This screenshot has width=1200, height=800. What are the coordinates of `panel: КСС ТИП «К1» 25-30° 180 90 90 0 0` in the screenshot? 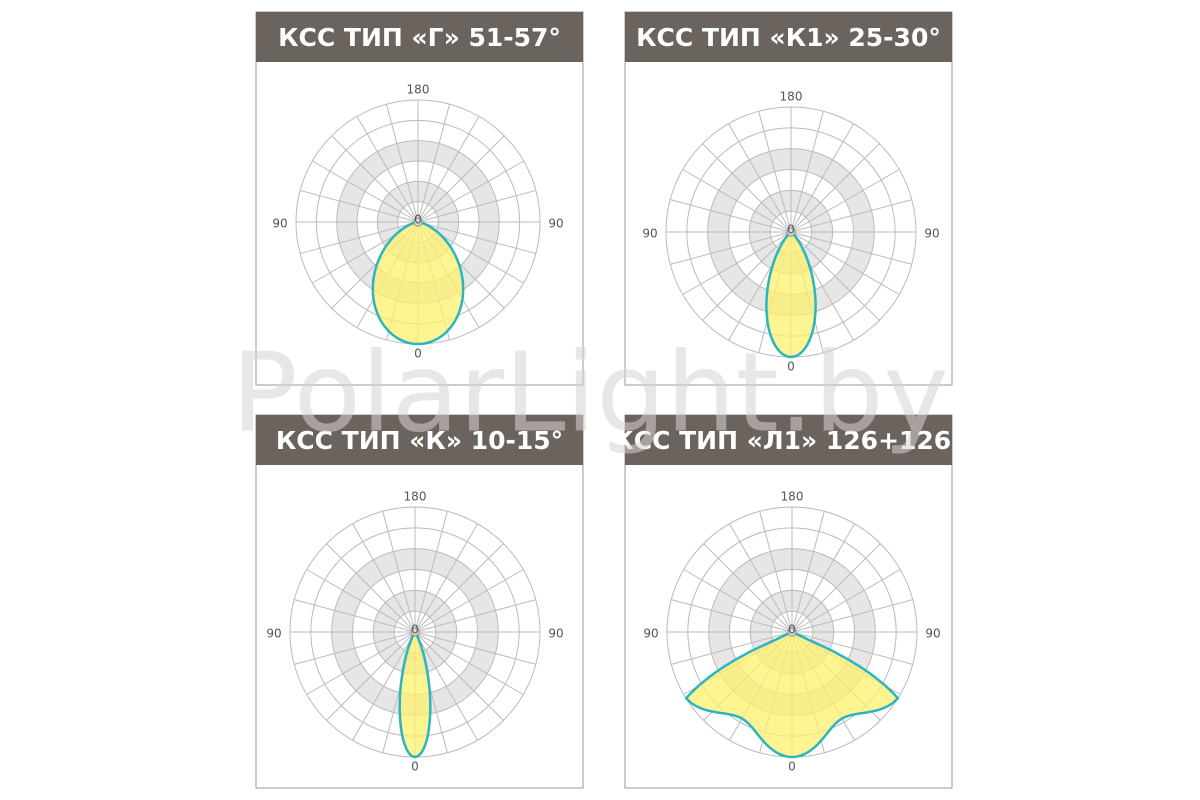 It's located at (788, 198).